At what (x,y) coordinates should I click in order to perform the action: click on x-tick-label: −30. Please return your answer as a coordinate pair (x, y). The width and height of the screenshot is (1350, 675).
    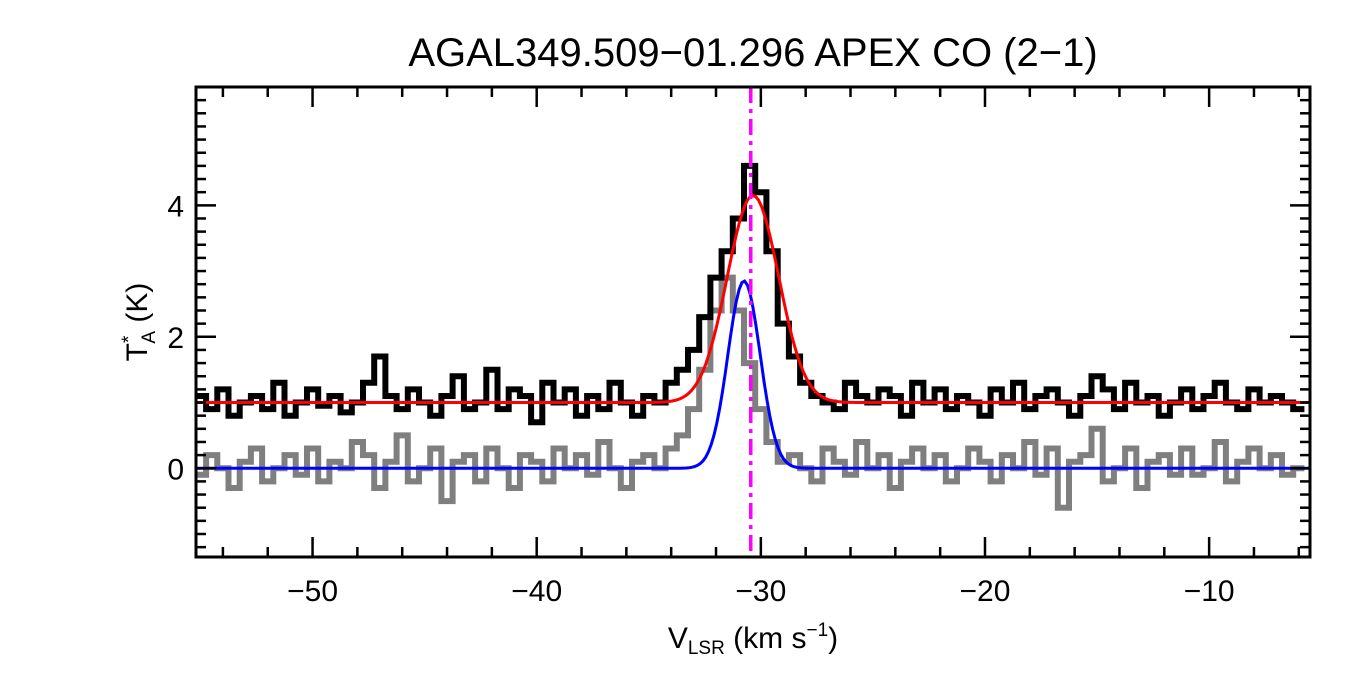
    Looking at the image, I should click on (760, 591).